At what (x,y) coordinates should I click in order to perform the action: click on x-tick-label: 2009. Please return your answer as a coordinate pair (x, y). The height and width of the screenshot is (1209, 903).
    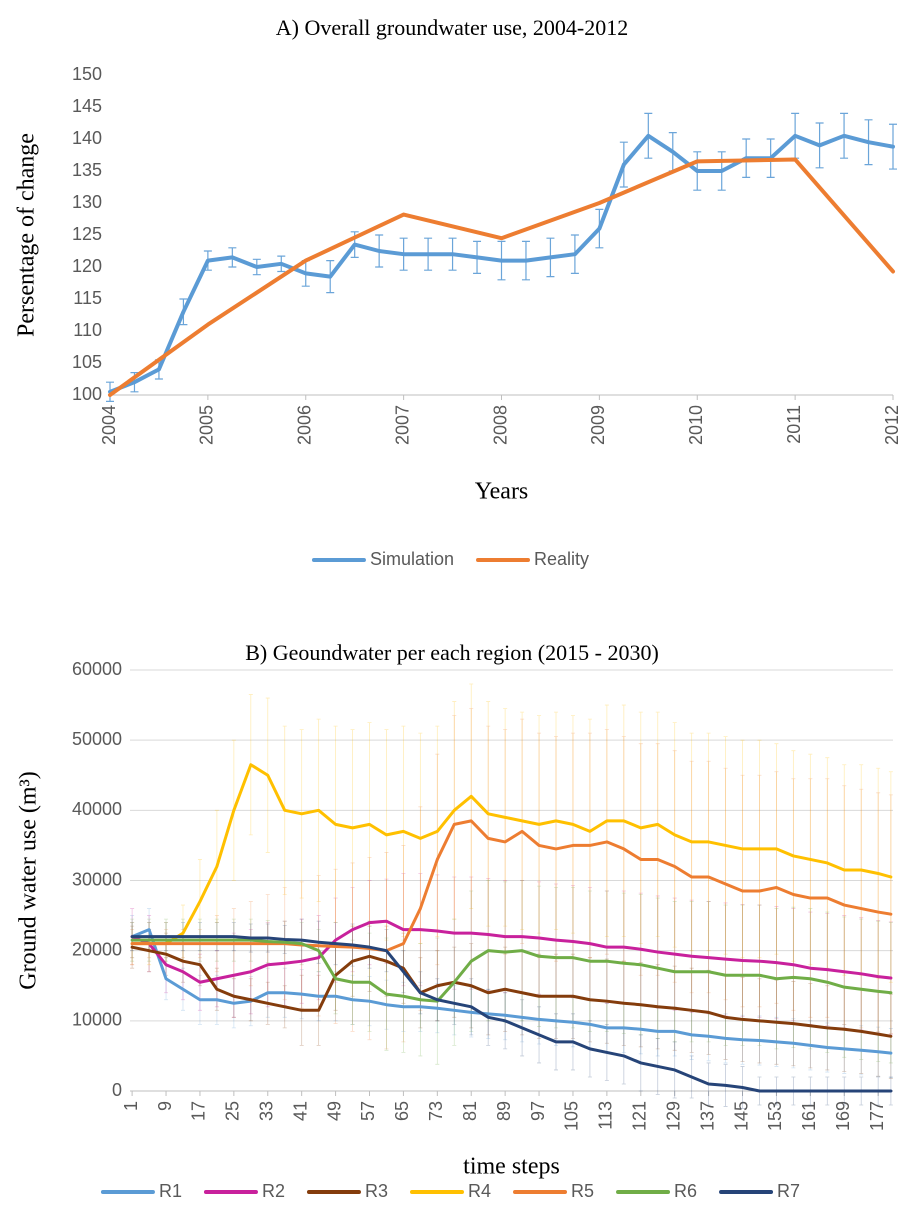
    Looking at the image, I should click on (598, 425).